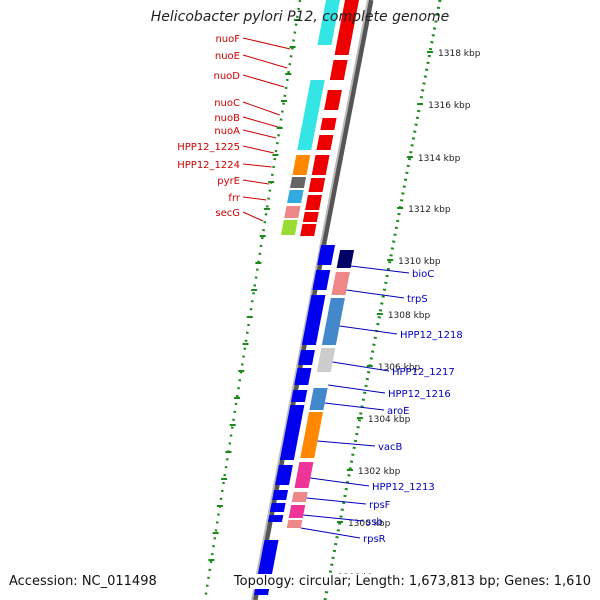 The height and width of the screenshot is (600, 600). Describe the element at coordinates (208, 165) in the screenshot. I see `gene-label-hpp12_1224: HPP12_1224` at that location.